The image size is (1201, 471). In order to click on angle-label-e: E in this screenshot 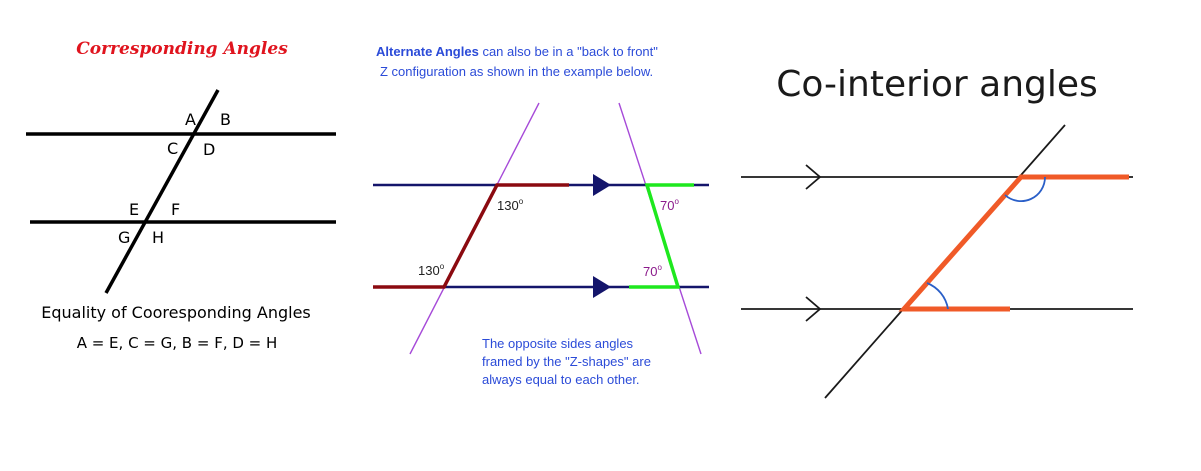, I will do `click(134, 209)`.